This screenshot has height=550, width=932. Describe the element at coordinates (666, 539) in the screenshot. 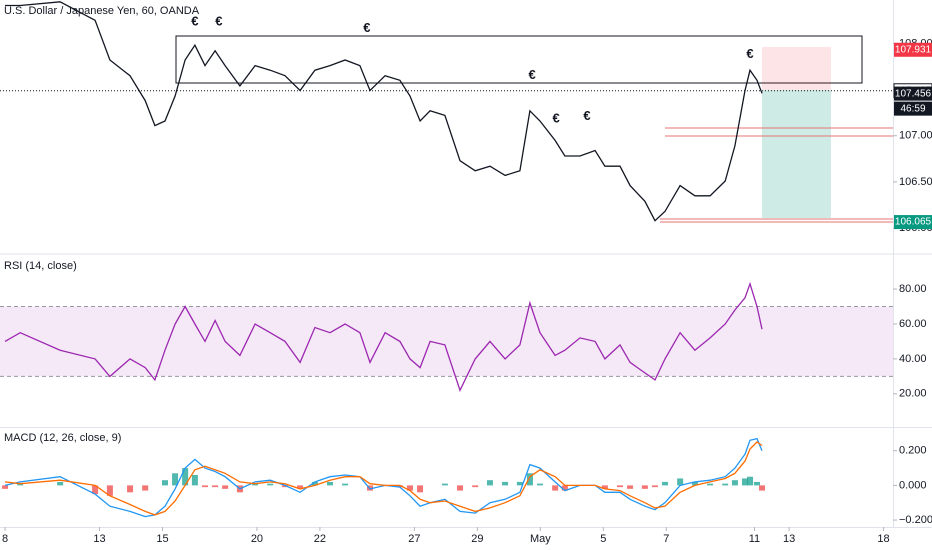

I see `x-tick-label: 7` at that location.